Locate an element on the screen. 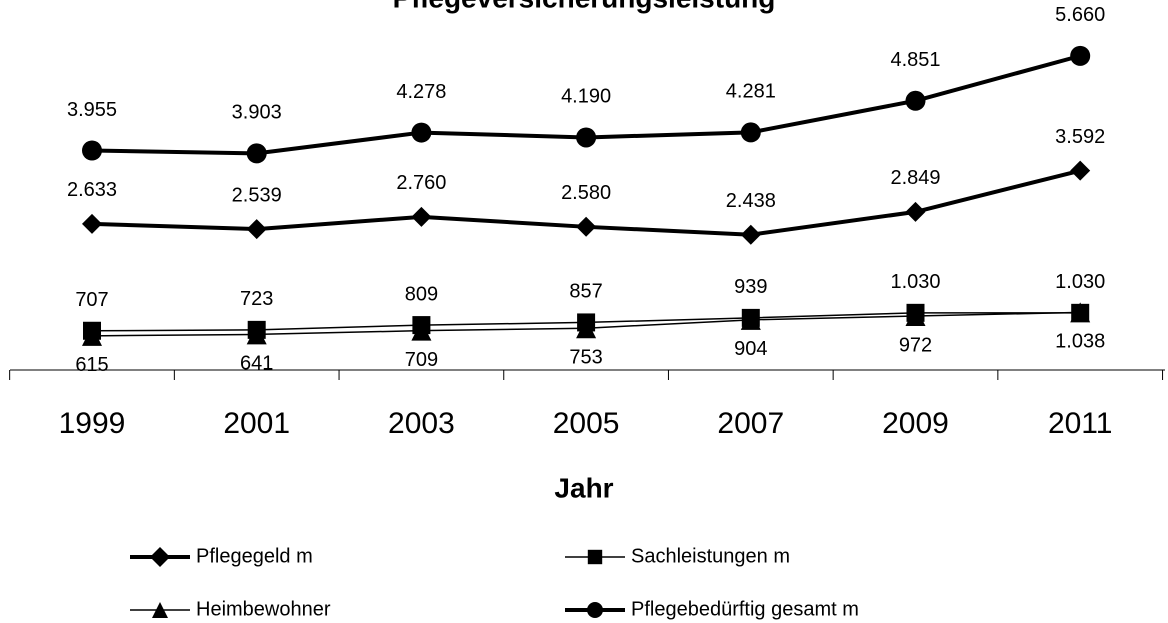 The height and width of the screenshot is (623, 1168). data-label: 1.038 is located at coordinates (1080, 342).